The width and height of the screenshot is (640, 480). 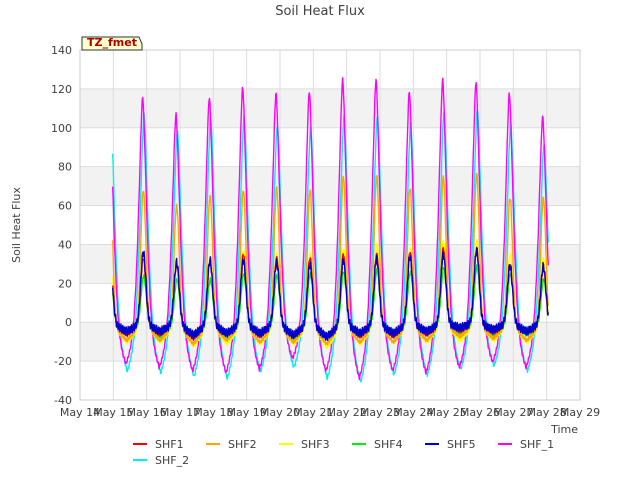 What do you see at coordinates (513, 412) in the screenshot?
I see `x-tick-label: May 27` at bounding box center [513, 412].